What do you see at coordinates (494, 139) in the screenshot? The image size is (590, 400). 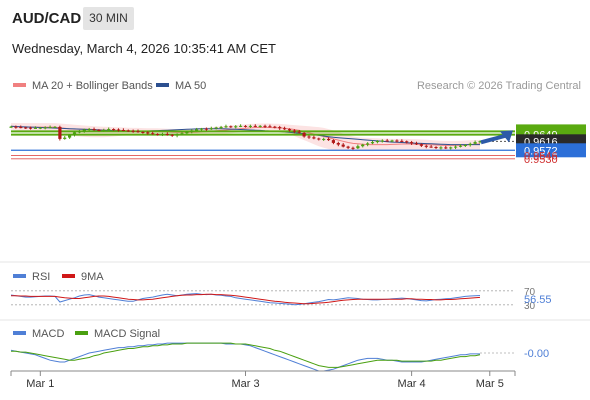 I see `forecast-arrow-shaft` at bounding box center [494, 139].